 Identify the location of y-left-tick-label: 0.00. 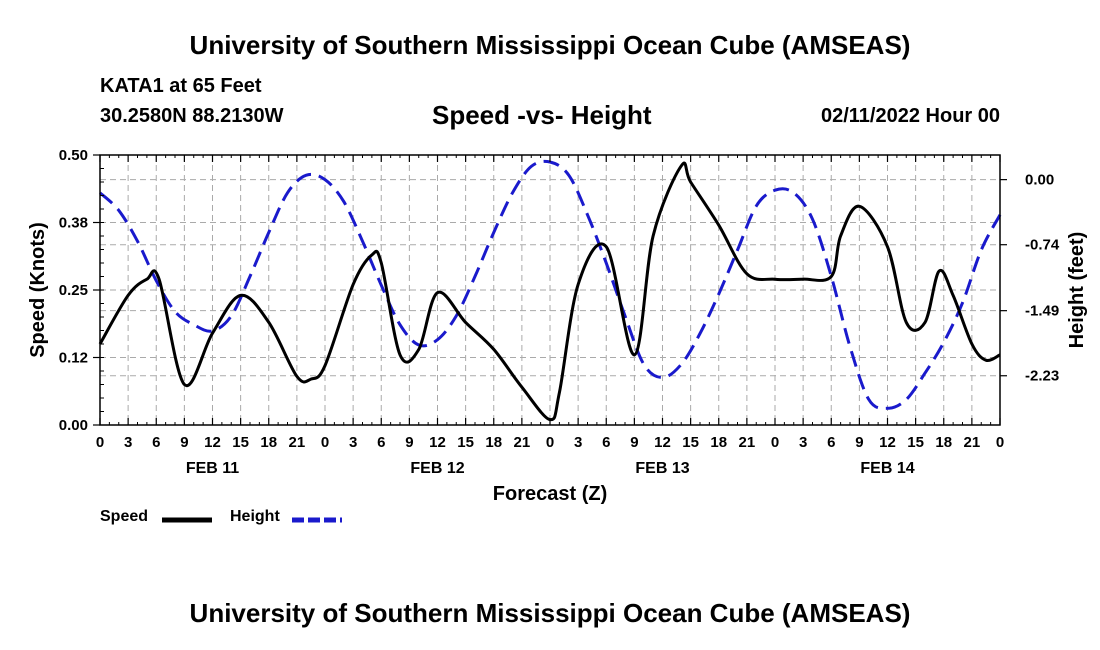
(73, 425).